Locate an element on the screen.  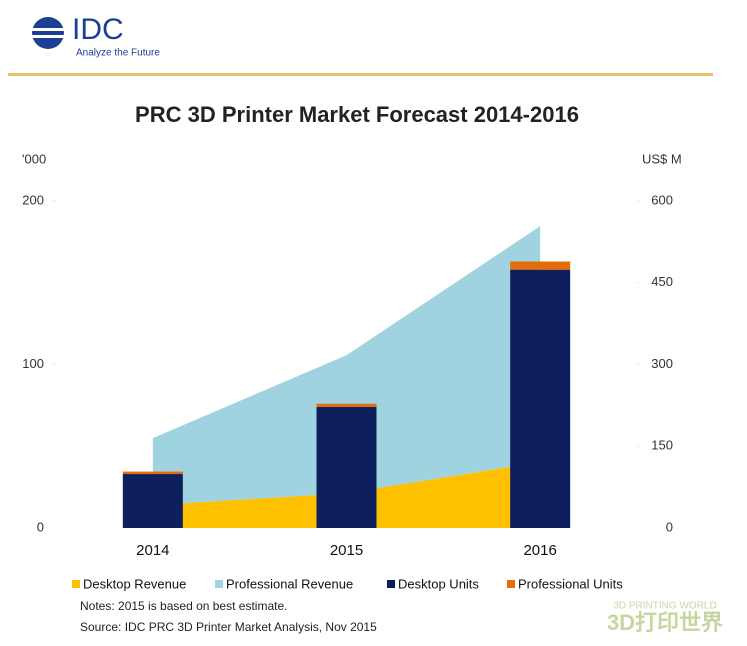
logo-globe is located at coordinates (48, 33).